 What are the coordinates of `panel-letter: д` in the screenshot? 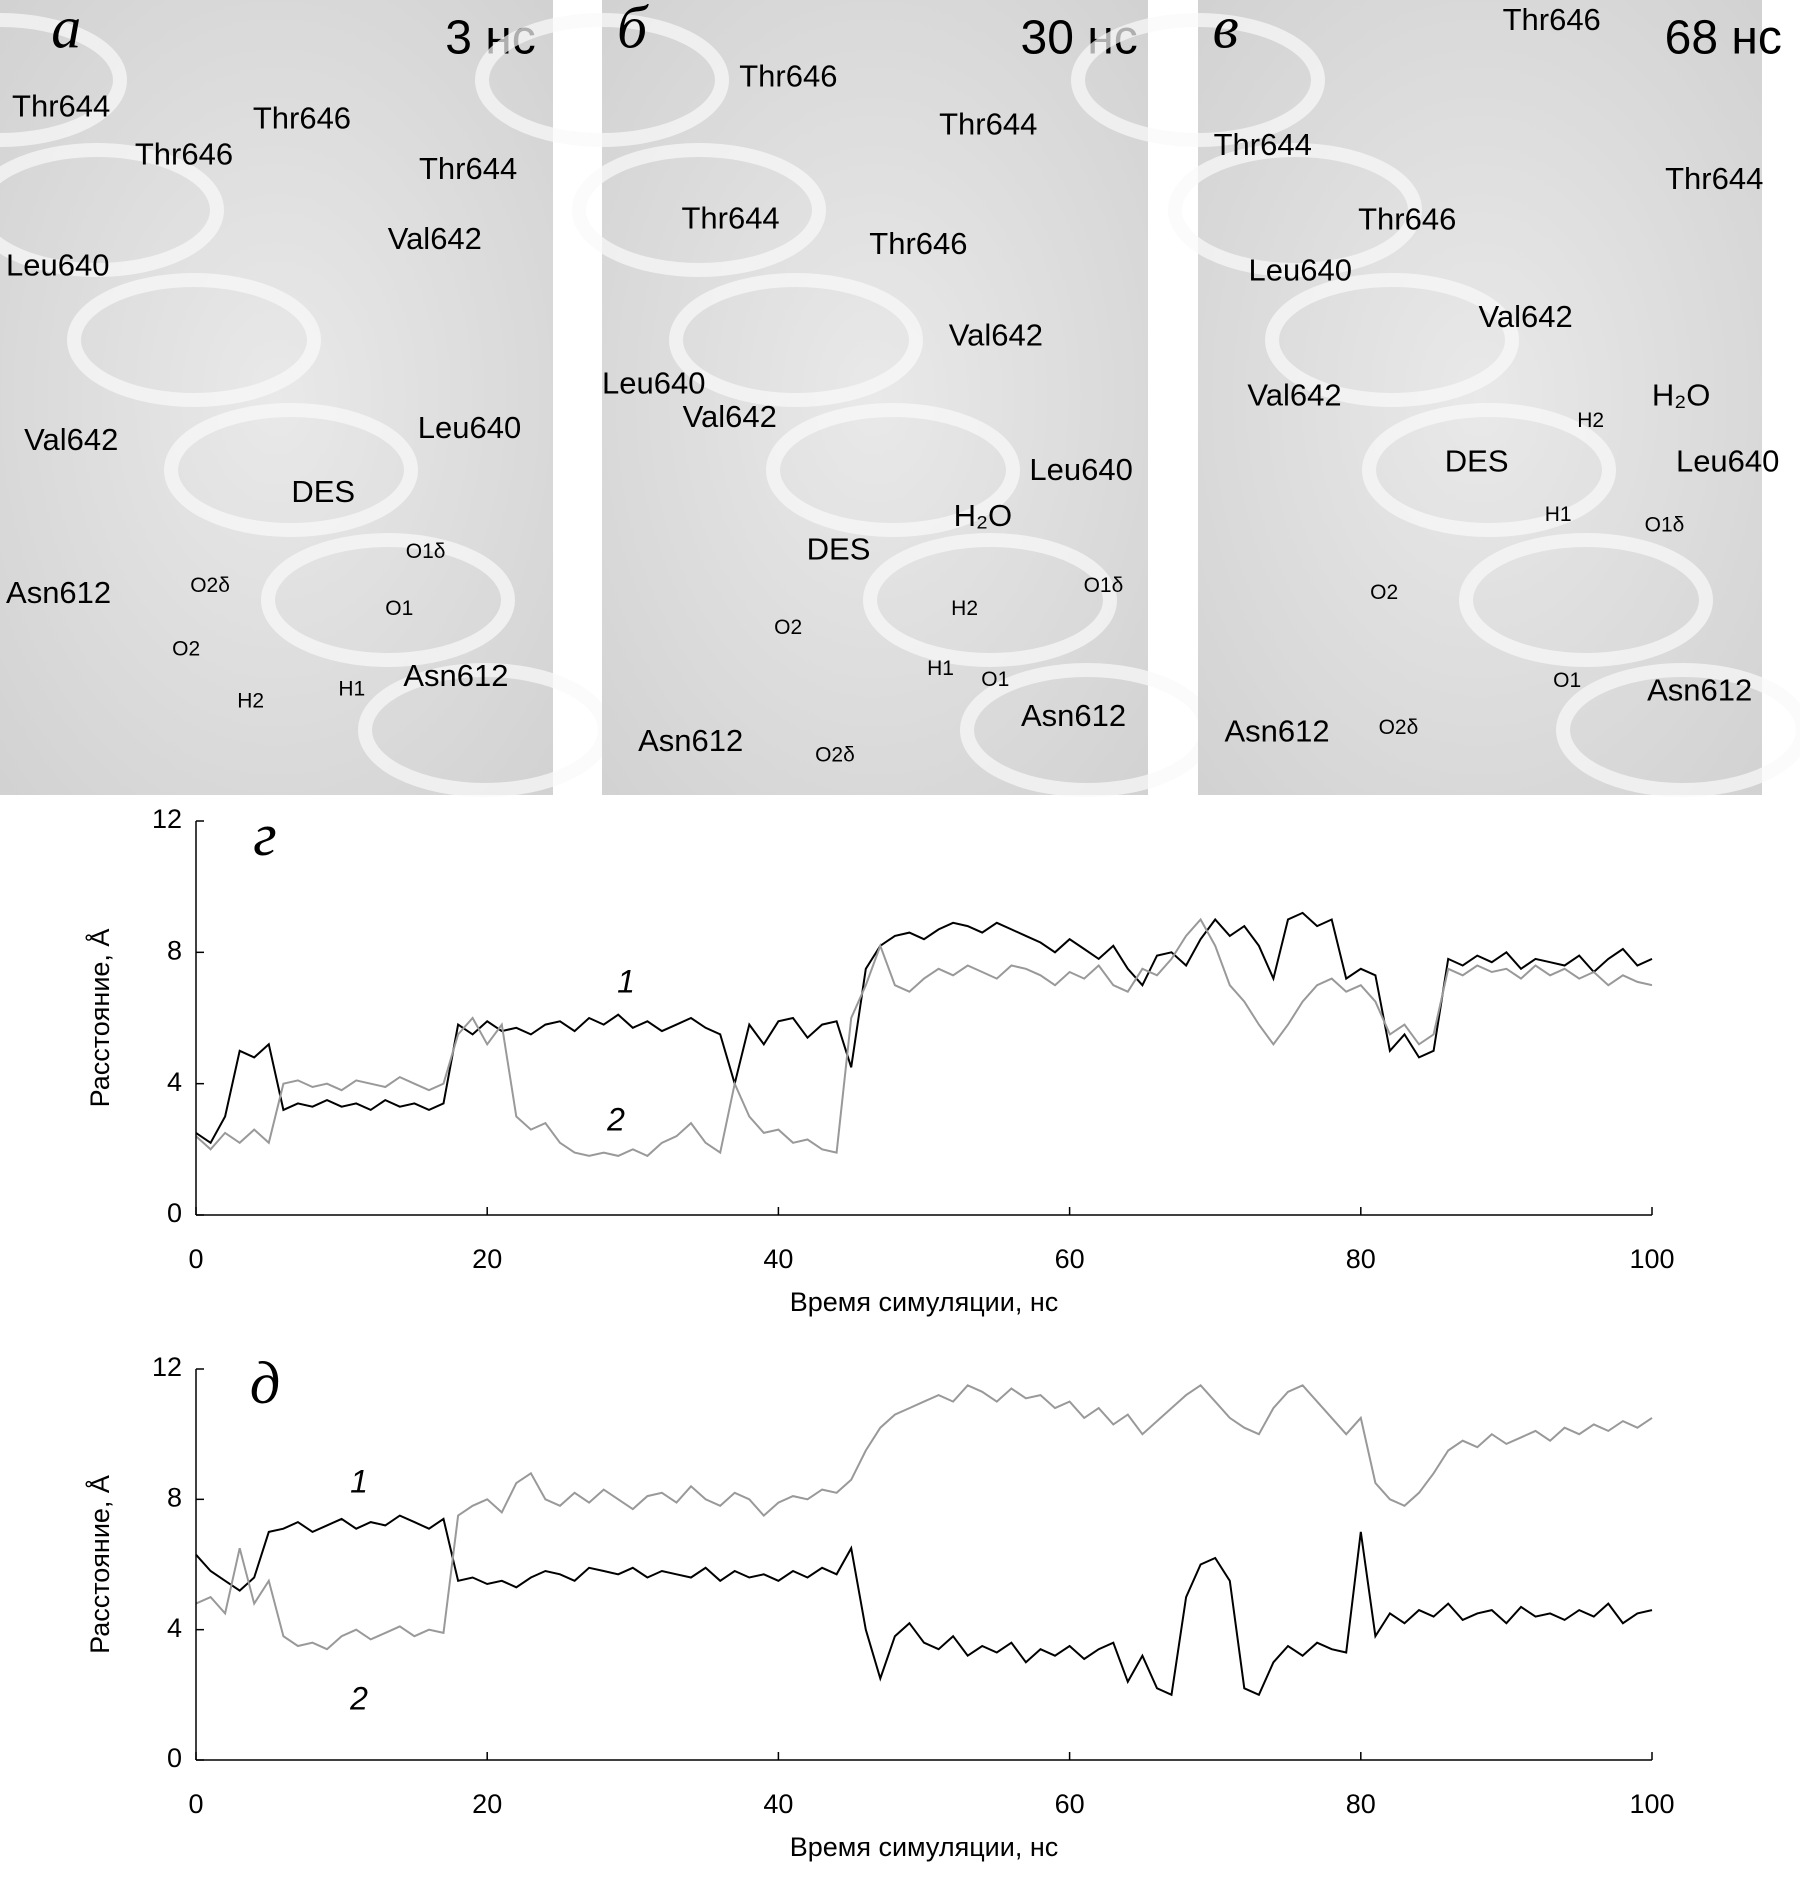 It's located at (265, 1383).